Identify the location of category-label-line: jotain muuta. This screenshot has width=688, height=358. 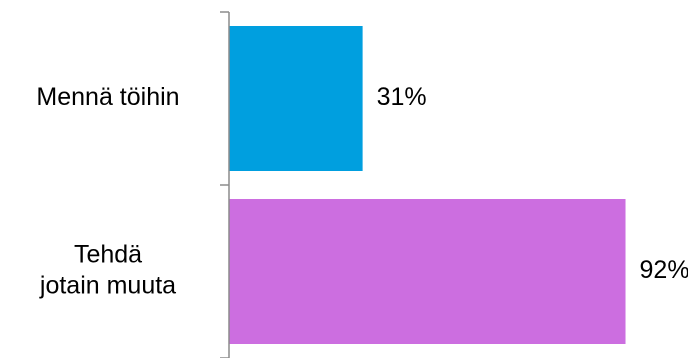
(107, 286).